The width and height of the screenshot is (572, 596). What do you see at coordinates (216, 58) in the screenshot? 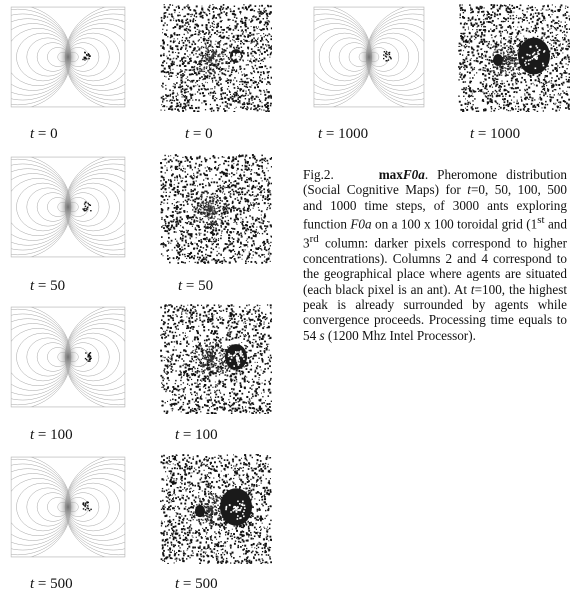
I see `agents-plot-t0` at bounding box center [216, 58].